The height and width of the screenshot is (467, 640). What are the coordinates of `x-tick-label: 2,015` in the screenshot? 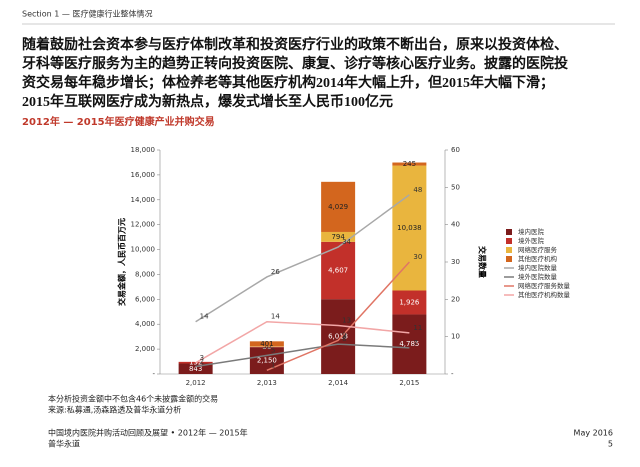 It's located at (409, 383).